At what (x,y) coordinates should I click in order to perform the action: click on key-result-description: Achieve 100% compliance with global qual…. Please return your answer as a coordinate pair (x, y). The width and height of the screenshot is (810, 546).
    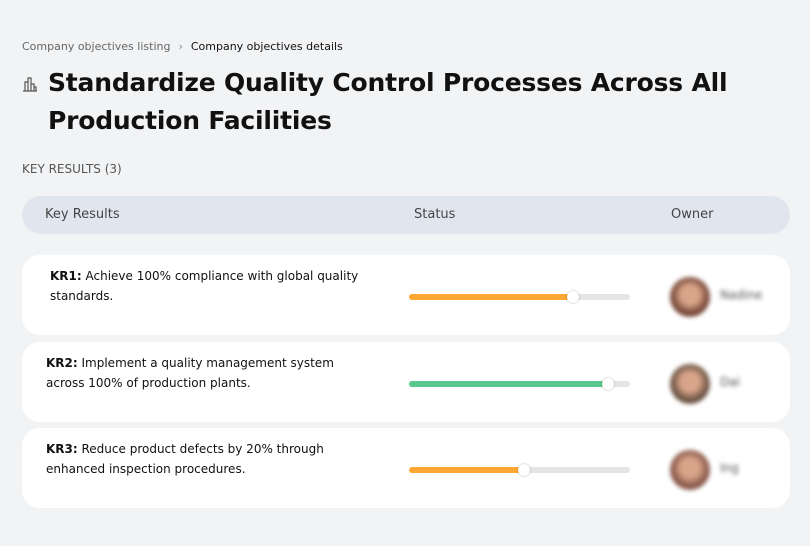
    Looking at the image, I should click on (204, 286).